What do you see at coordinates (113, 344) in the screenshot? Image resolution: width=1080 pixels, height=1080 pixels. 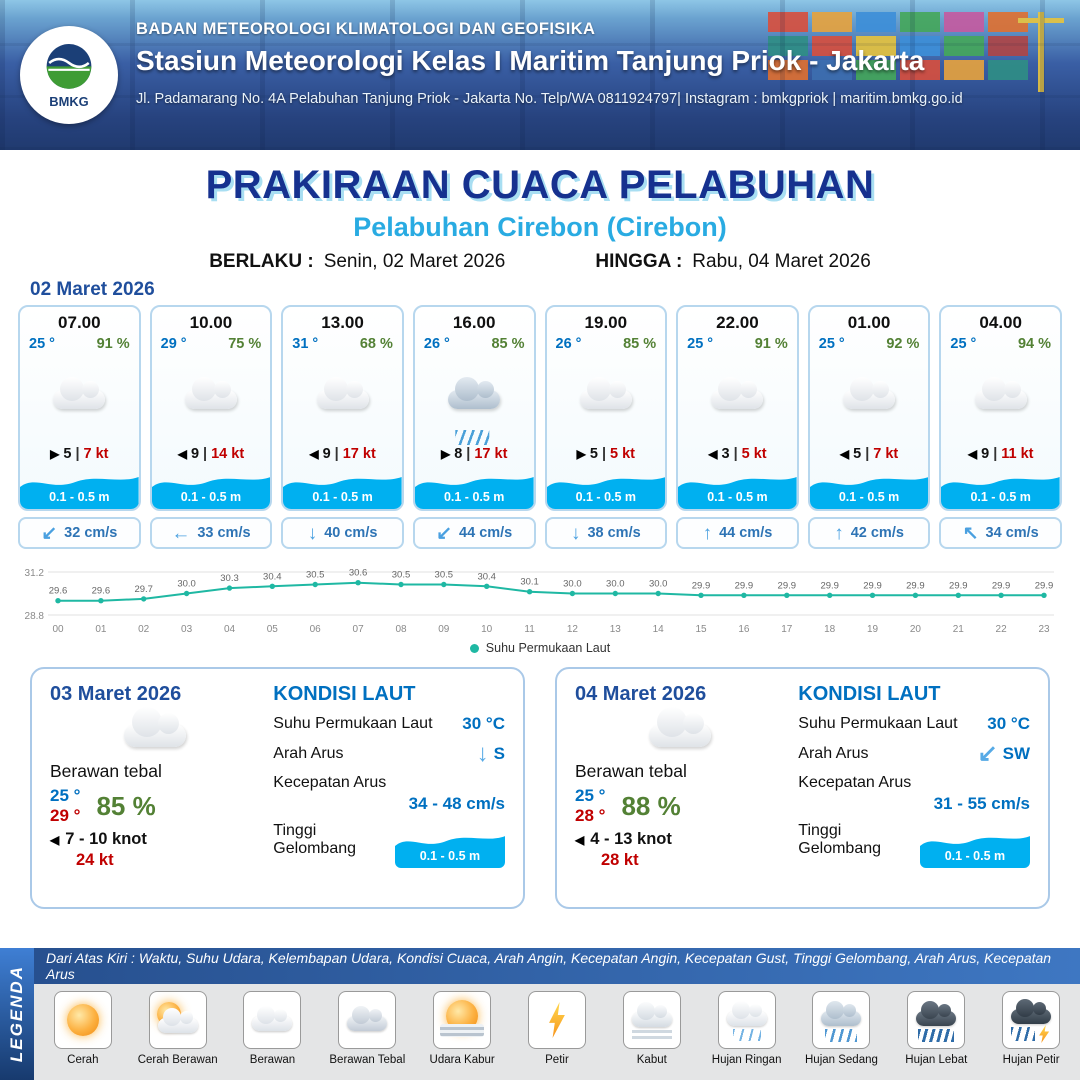 I see `relative-humidity: 91 %` at bounding box center [113, 344].